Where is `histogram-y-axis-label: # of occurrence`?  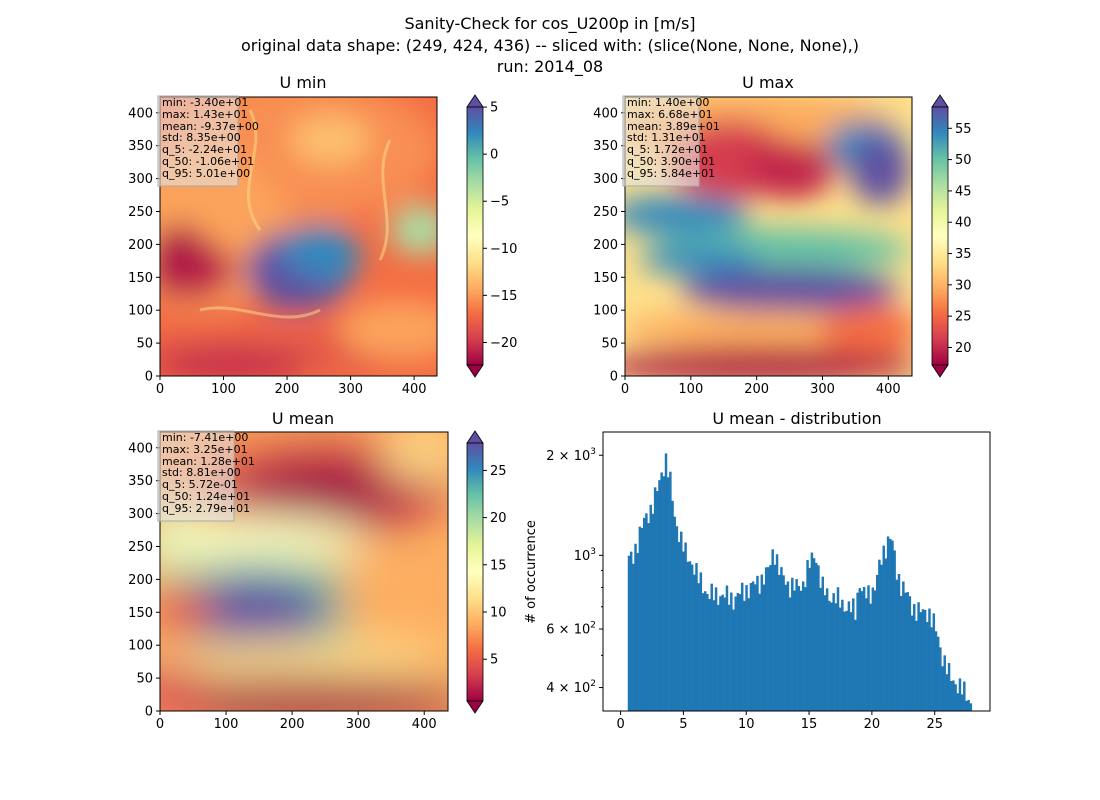
histogram-y-axis-label: # of occurrence is located at coordinates (531, 572).